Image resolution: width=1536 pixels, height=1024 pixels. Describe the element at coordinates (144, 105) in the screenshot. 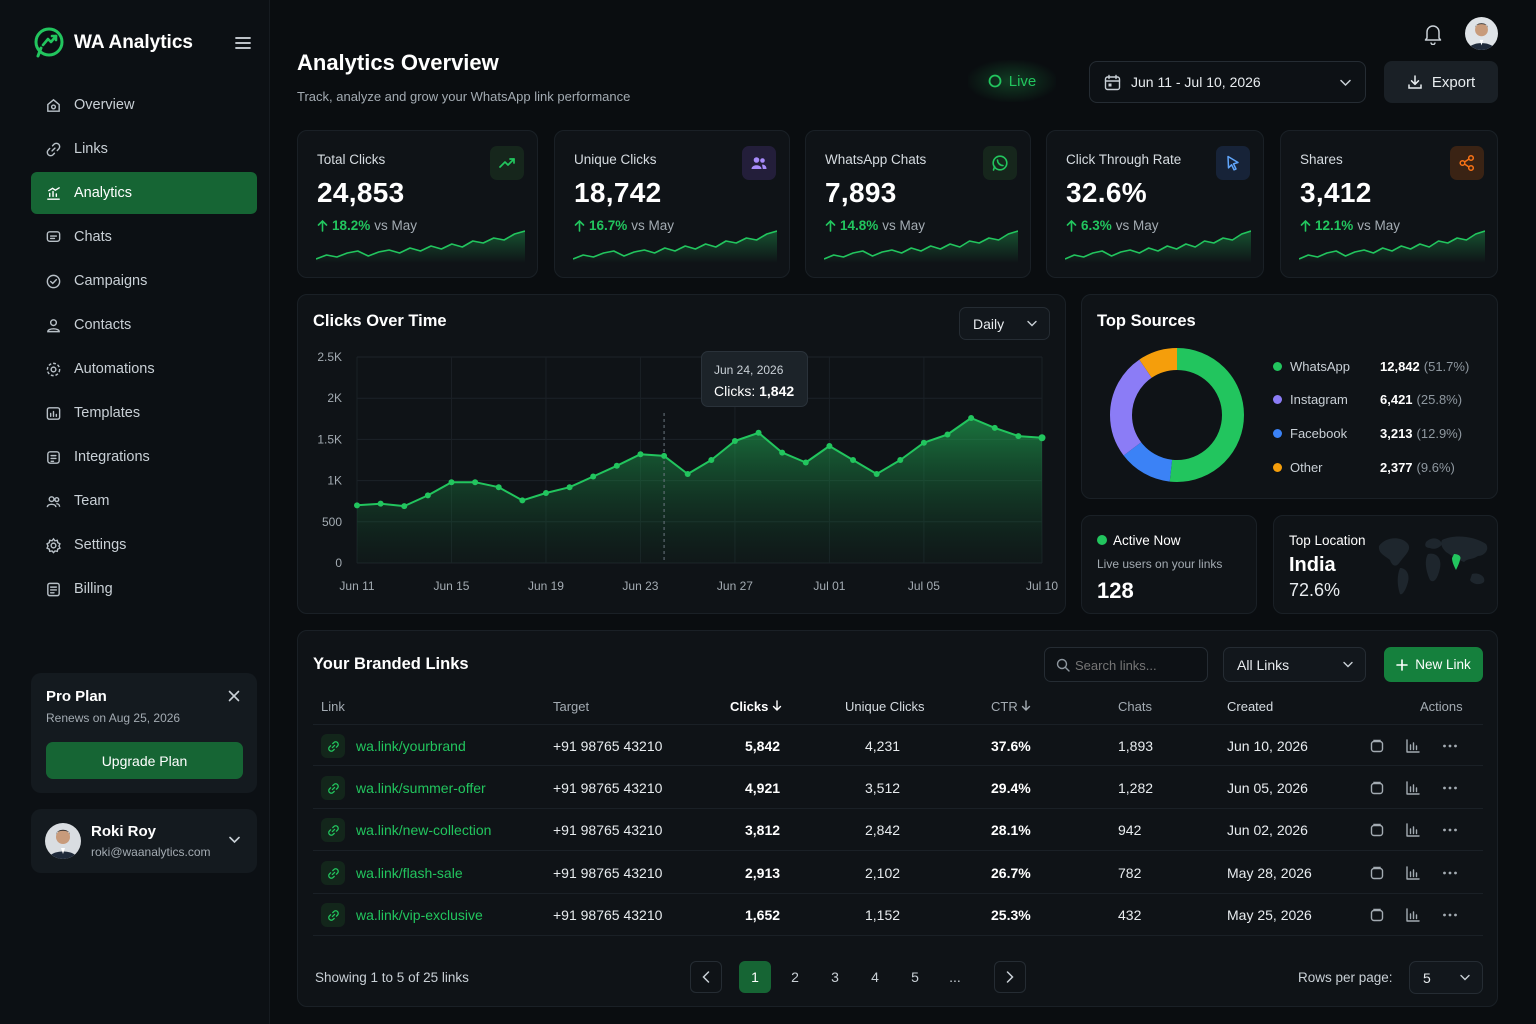

I see `sidebar-item-overview: Overview` at that location.